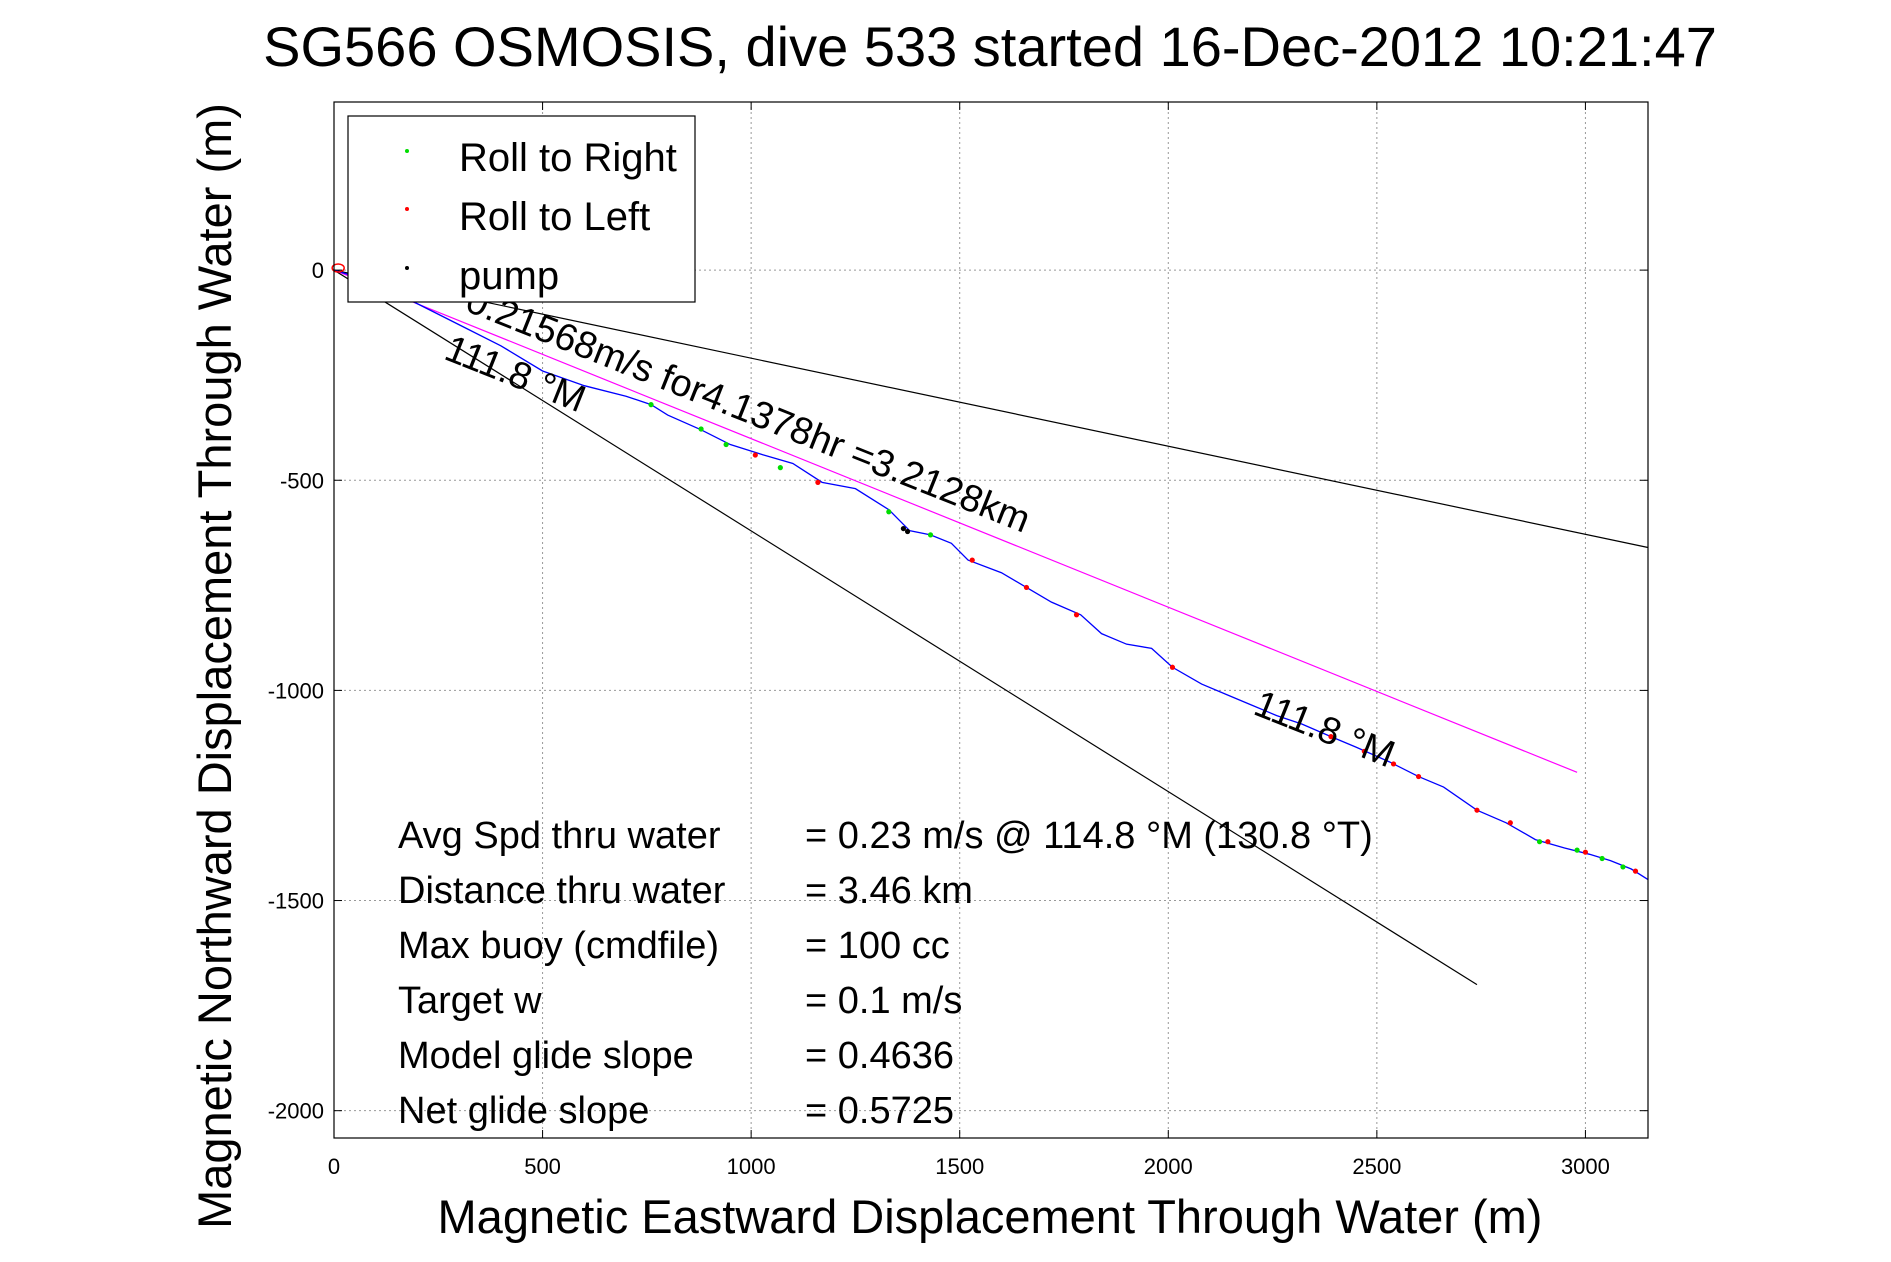  I want to click on stat-label: Model glide slope, so click(546, 1056).